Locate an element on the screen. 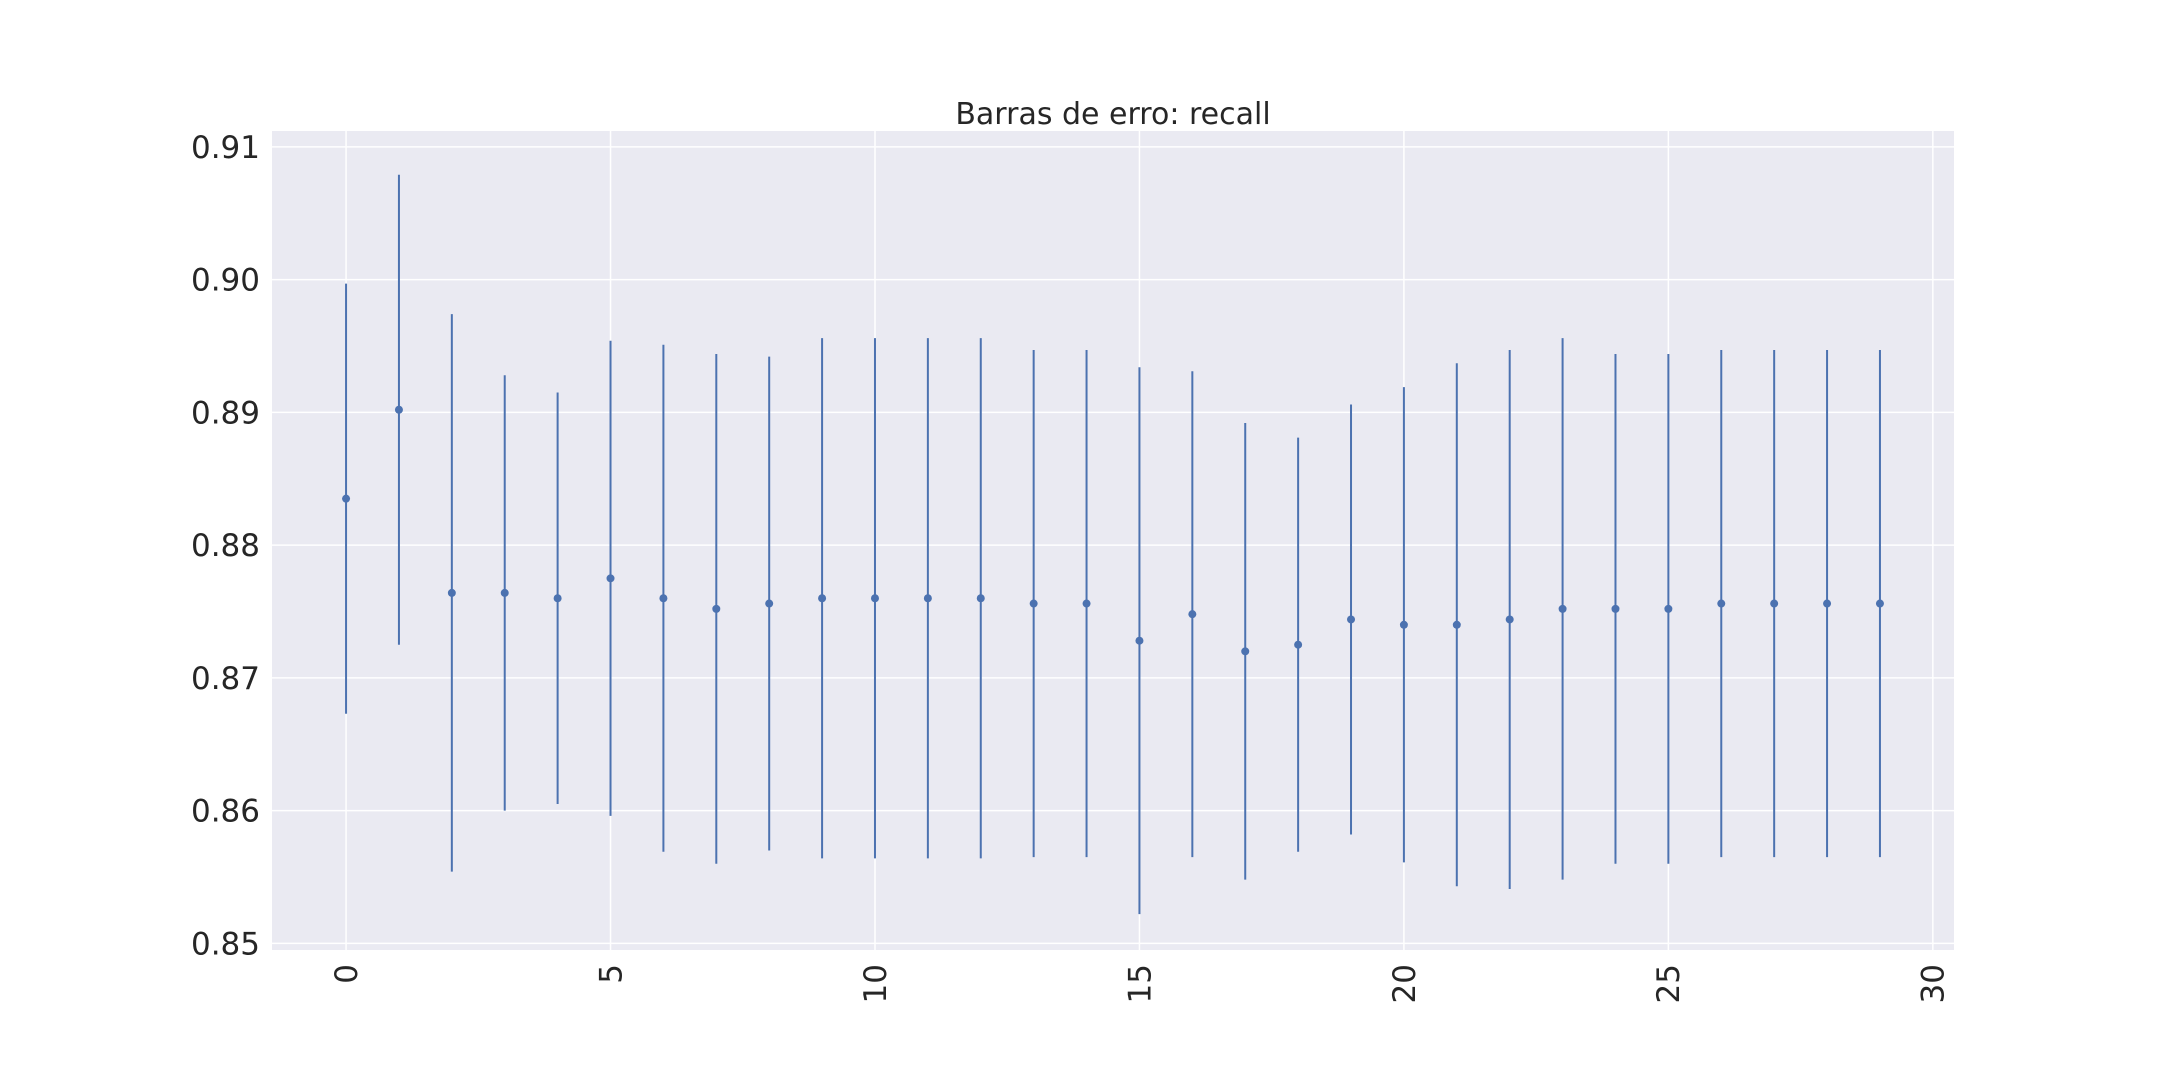 Image resolution: width=2160 pixels, height=1080 pixels. x-tick-label: 15 is located at coordinates (1140, 983).